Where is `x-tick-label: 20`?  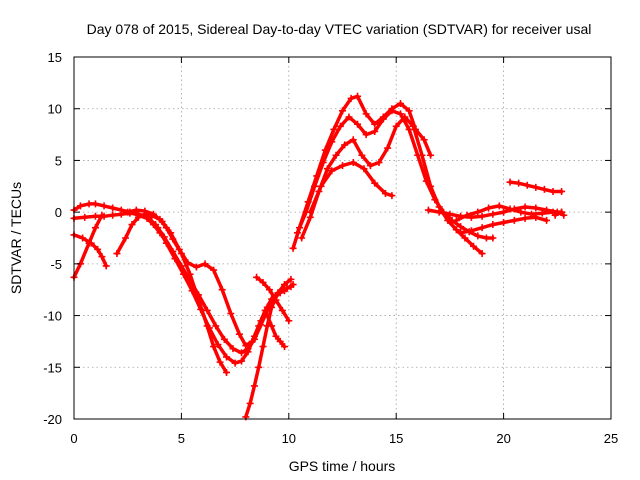
x-tick-label: 20 is located at coordinates (503, 438).